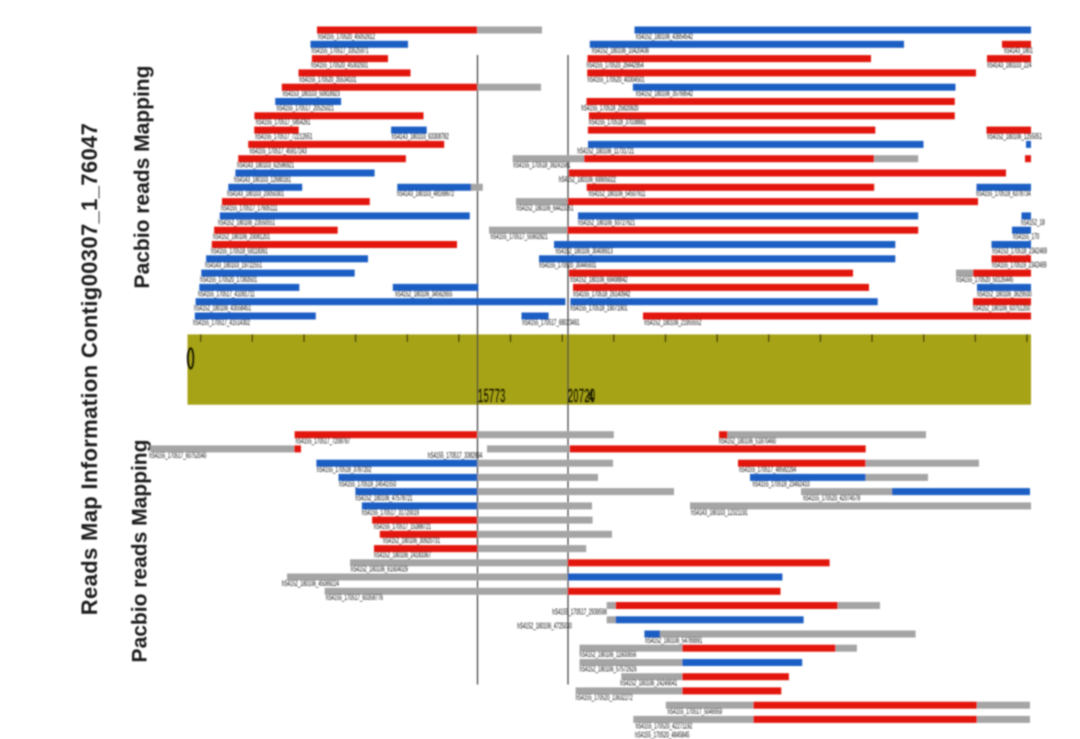 Image resolution: width=1080 pixels, height=739 pixels. Describe the element at coordinates (673, 641) in the screenshot. I see `svg-text: hS4152_180106_54789991` at that location.